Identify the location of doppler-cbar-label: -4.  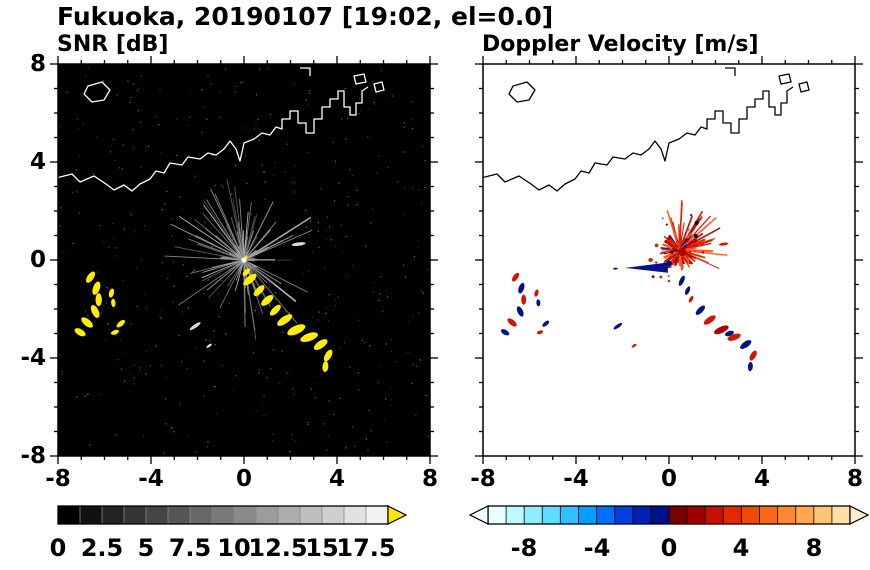
(597, 548).